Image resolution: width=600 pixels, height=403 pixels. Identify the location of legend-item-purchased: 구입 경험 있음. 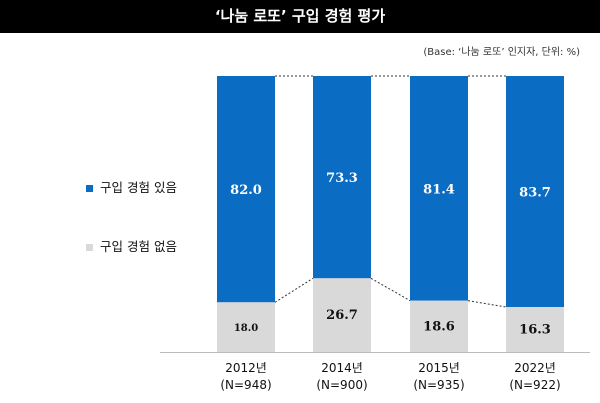
(131, 186).